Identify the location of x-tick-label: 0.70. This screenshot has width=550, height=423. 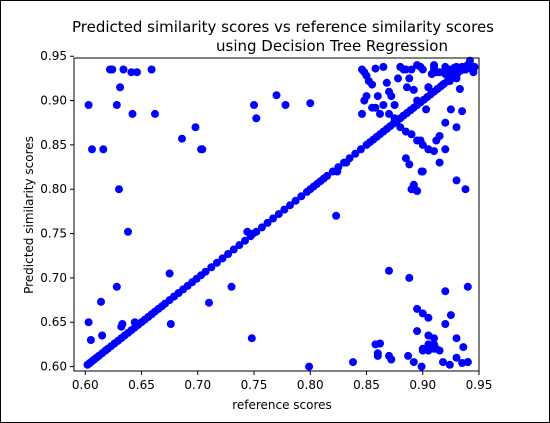
(197, 385).